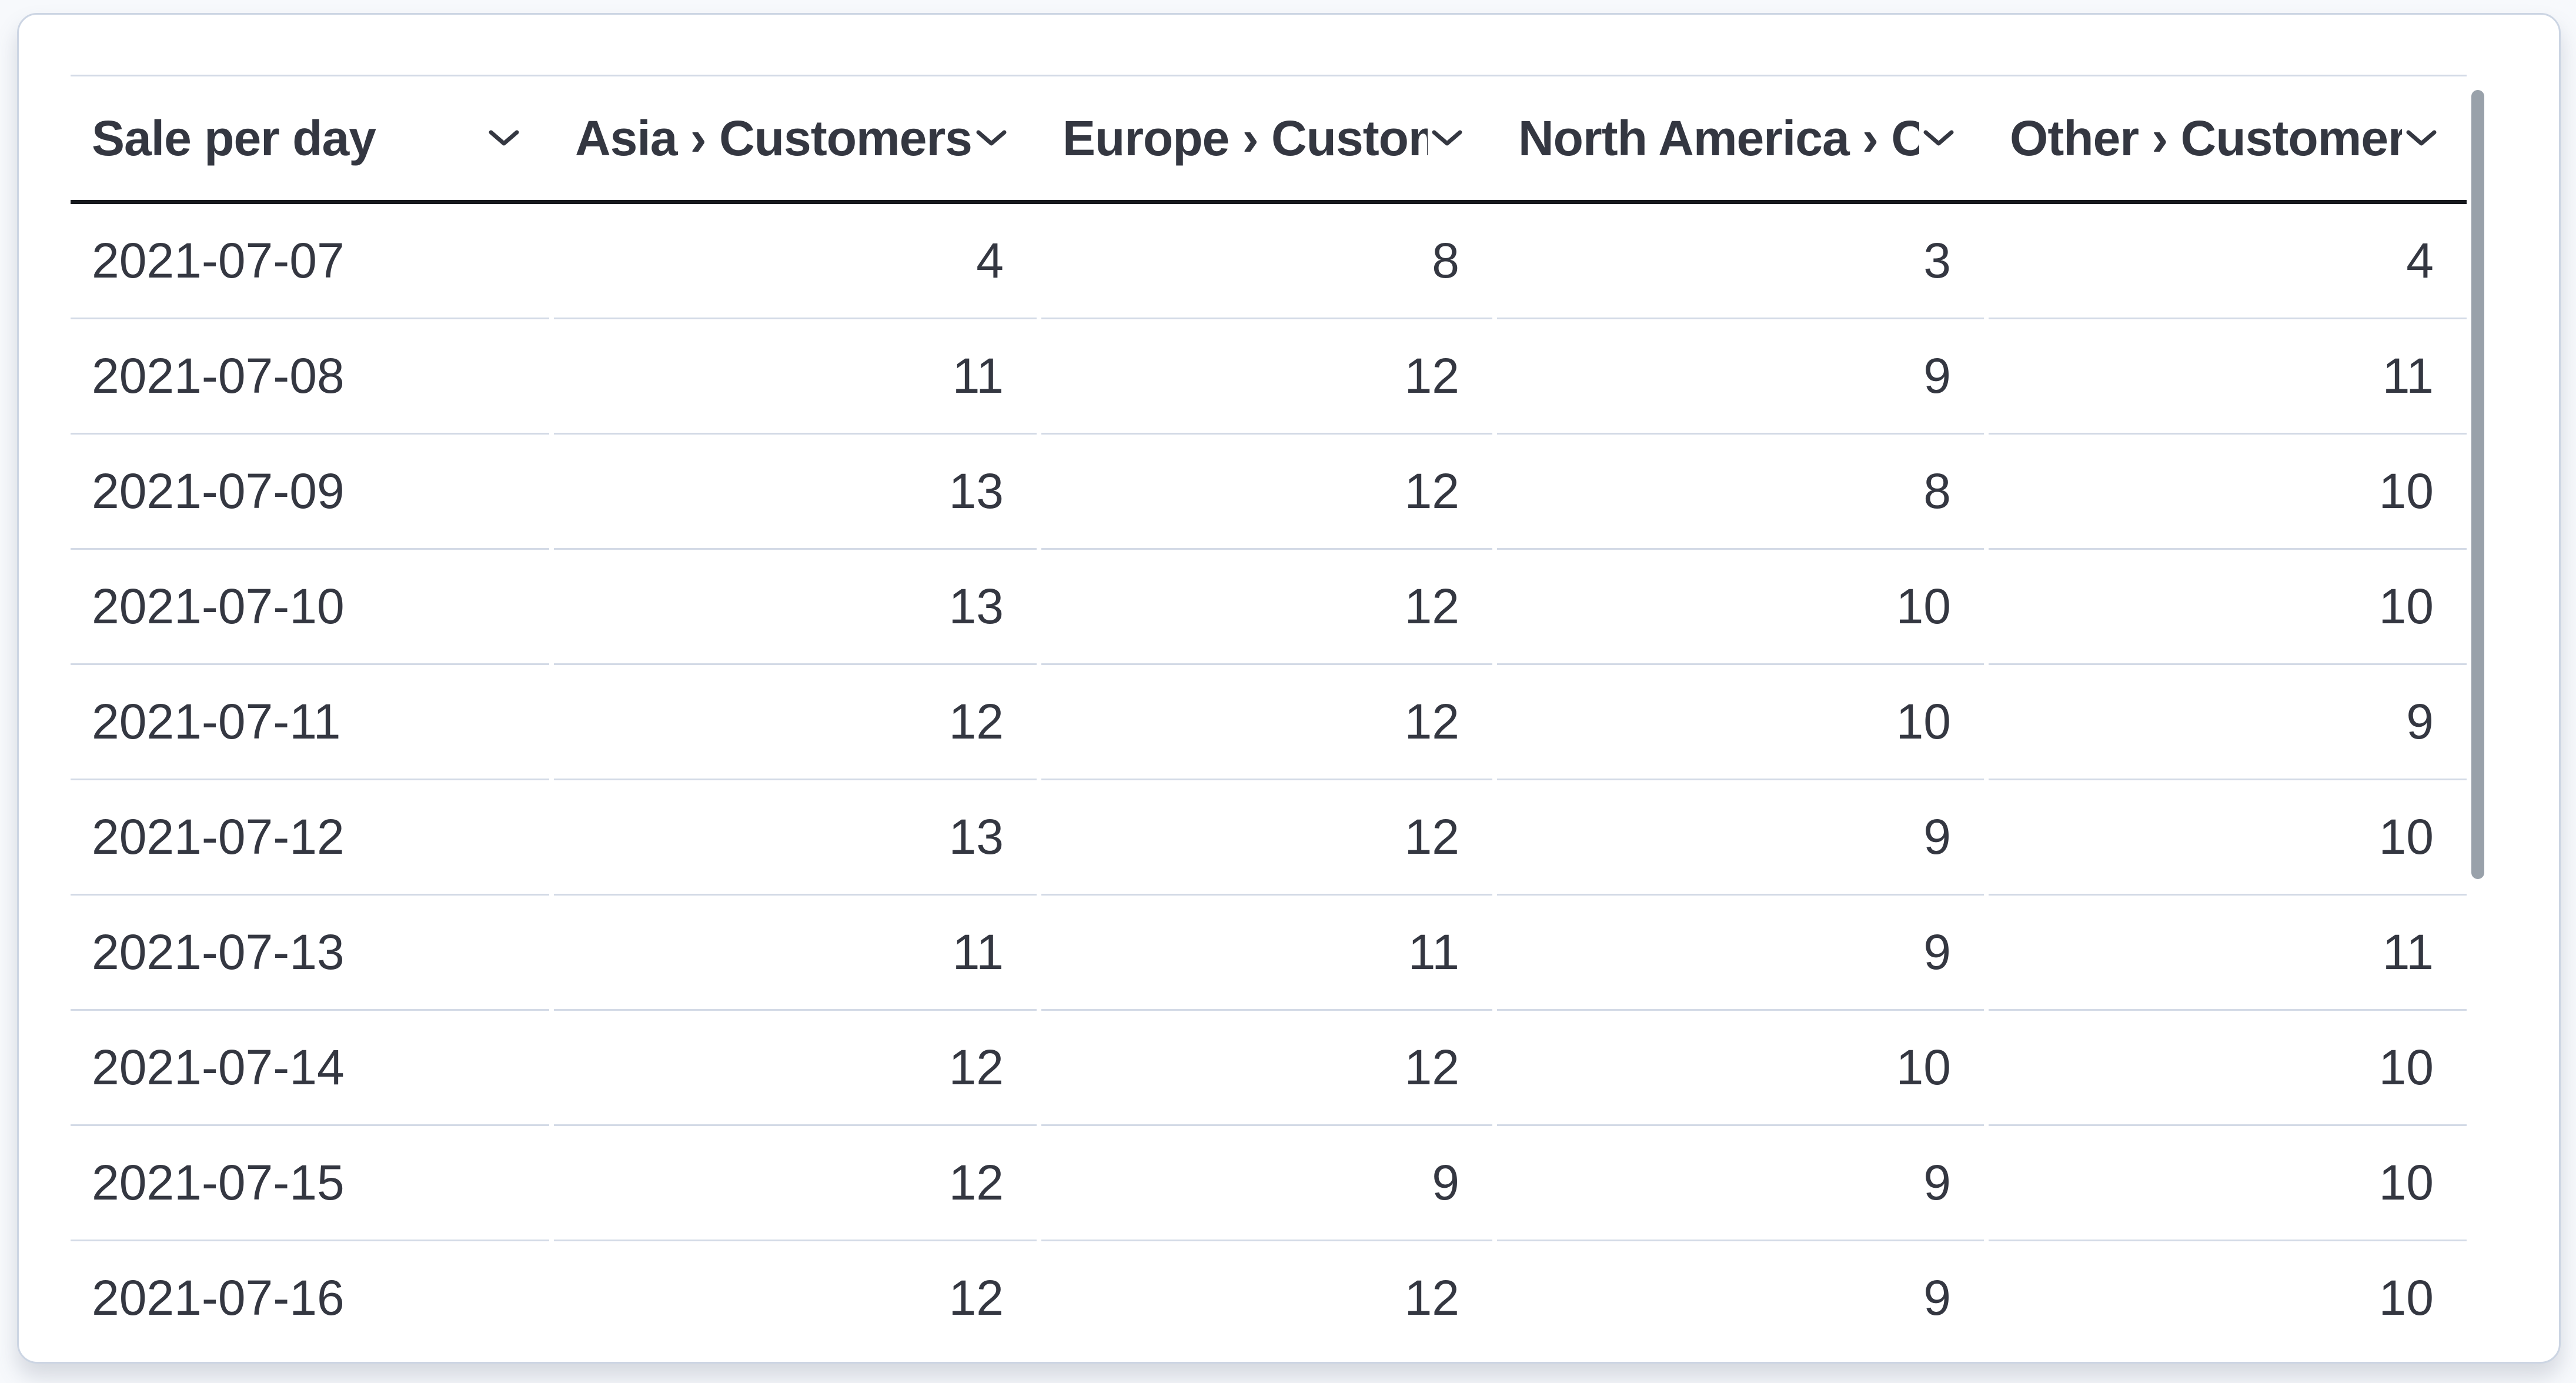 The width and height of the screenshot is (2576, 1383). What do you see at coordinates (234, 138) in the screenshot?
I see `column-header-label: Sale per day` at bounding box center [234, 138].